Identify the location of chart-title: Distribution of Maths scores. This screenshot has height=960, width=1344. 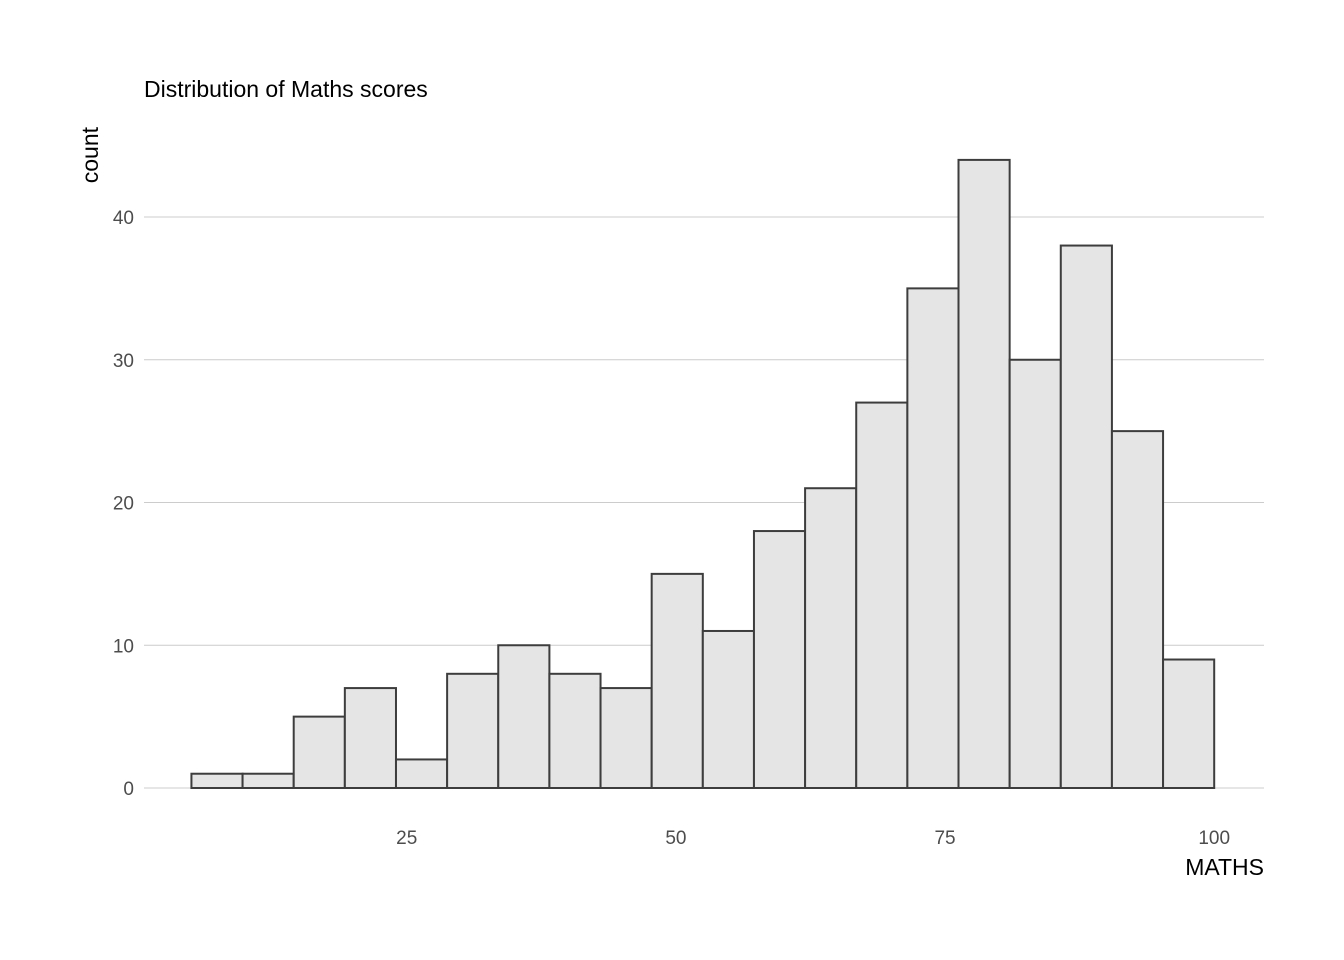
(286, 89).